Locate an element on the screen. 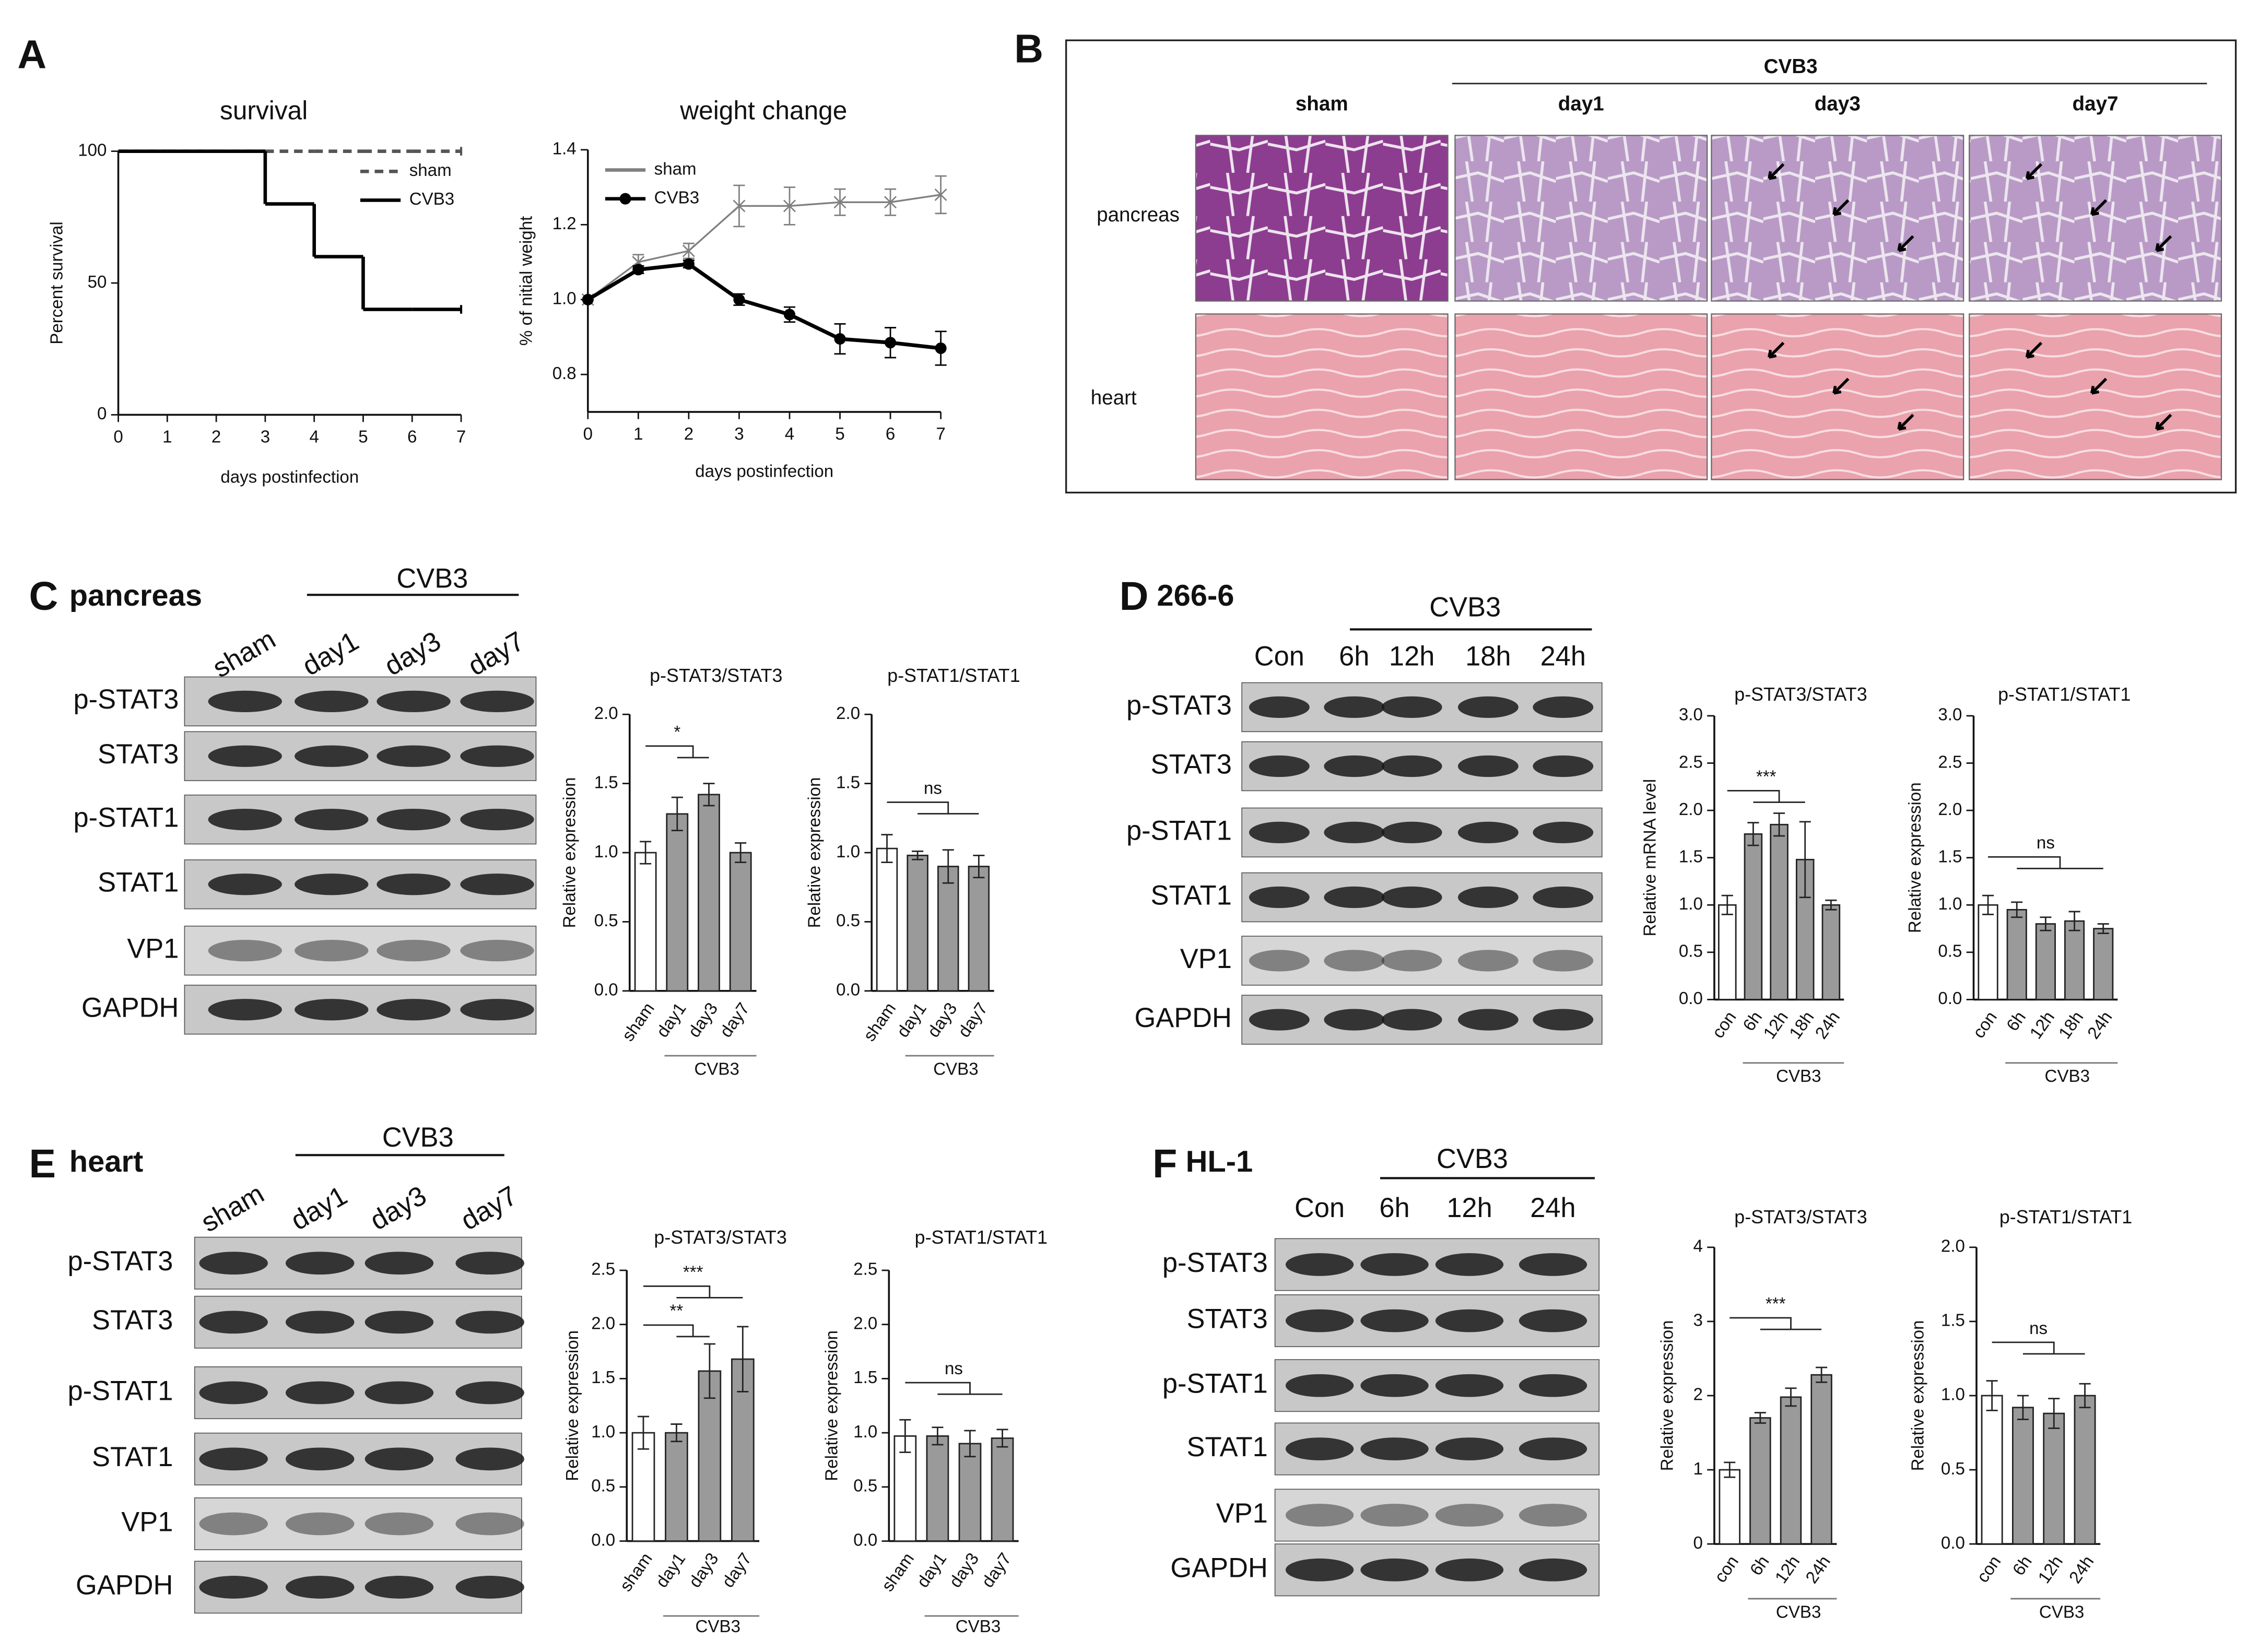 This screenshot has height=1652, width=2259. lane-label: 12h is located at coordinates (1469, 1208).